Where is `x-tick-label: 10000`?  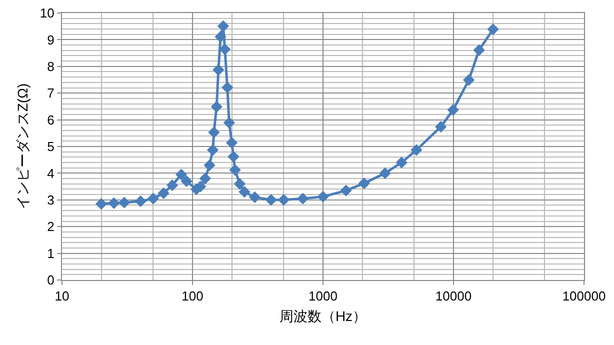
x-tick-label: 10000 is located at coordinates (453, 296).